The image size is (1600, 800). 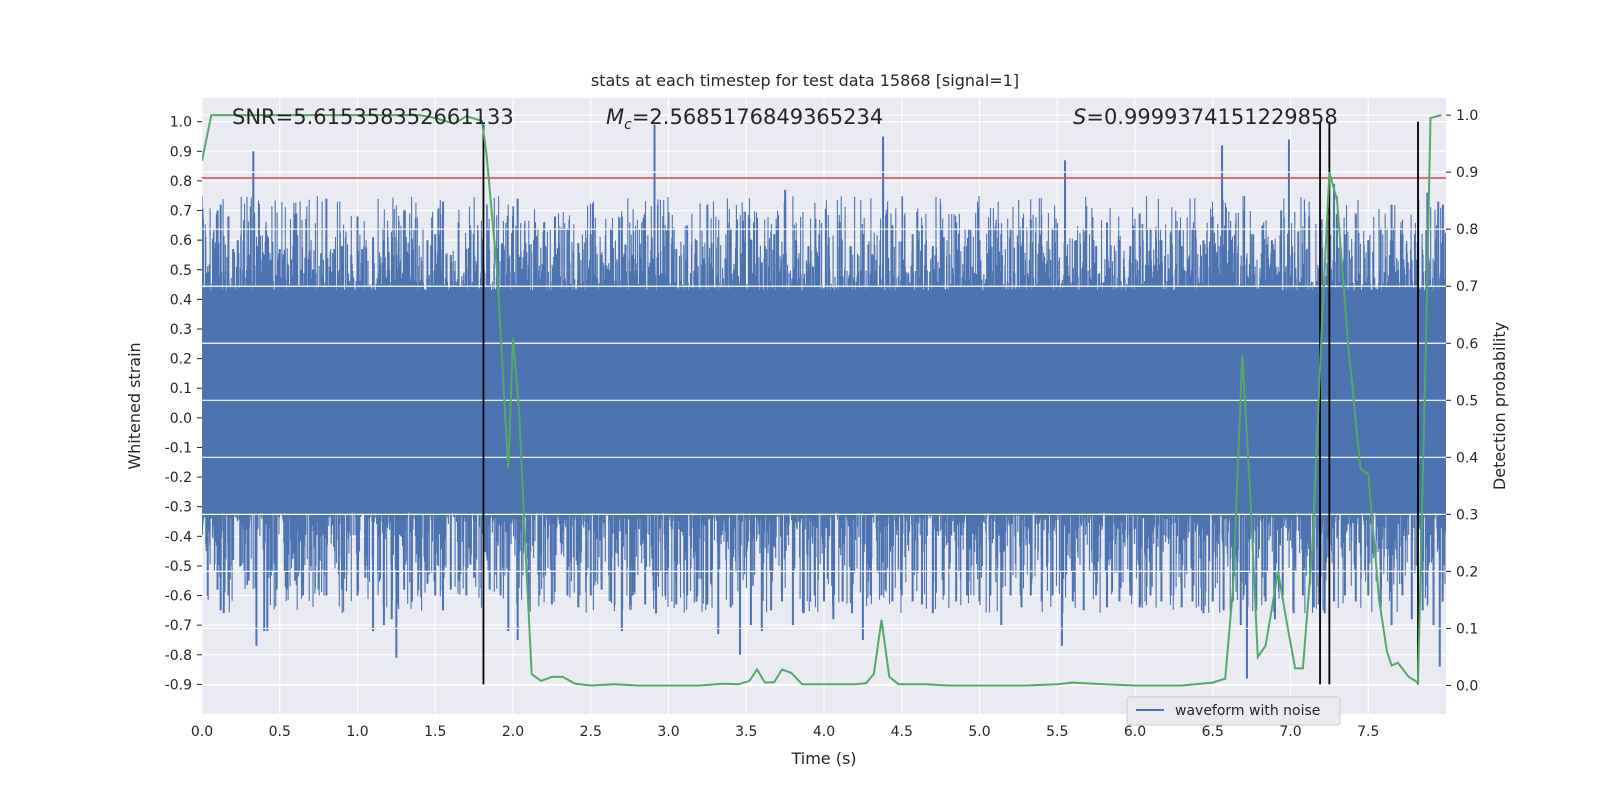 I want to click on snr-annotation: SNR=5.615358352661133, so click(x=373, y=117).